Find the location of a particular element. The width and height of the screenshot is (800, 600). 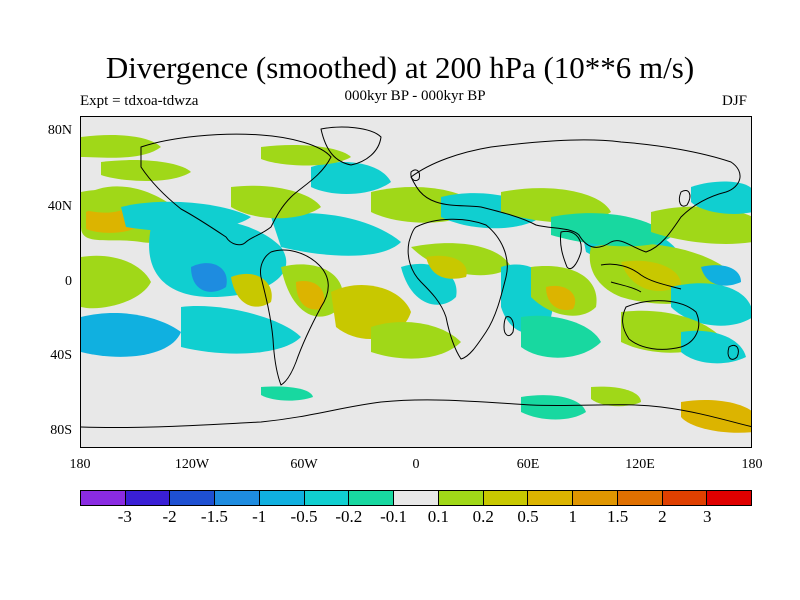

lon-label: 120W is located at coordinates (192, 464).